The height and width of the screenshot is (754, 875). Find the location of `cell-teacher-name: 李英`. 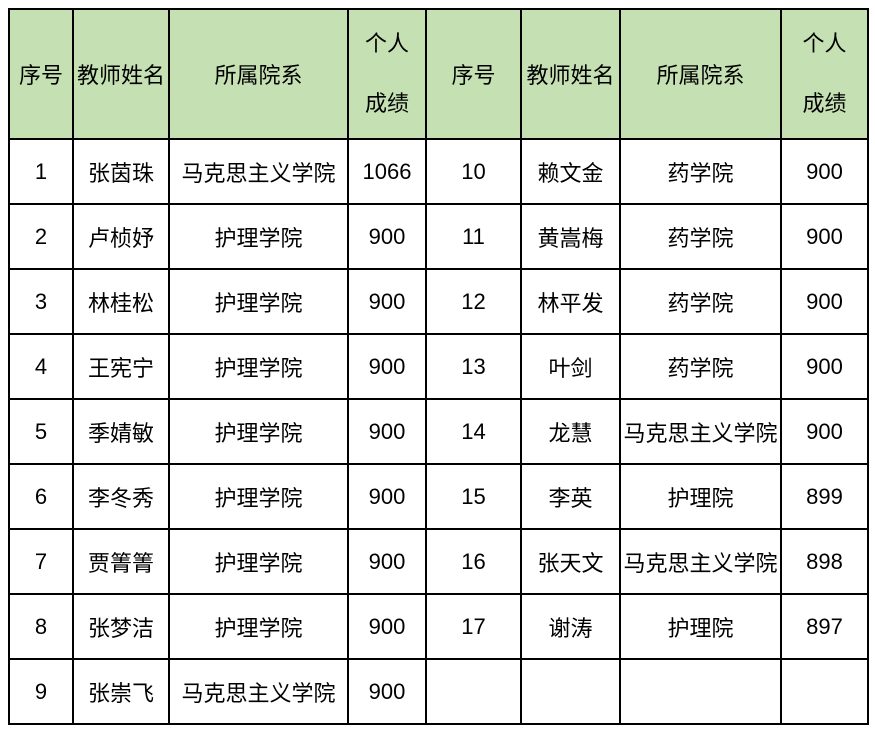

cell-teacher-name: 李英 is located at coordinates (570, 496).